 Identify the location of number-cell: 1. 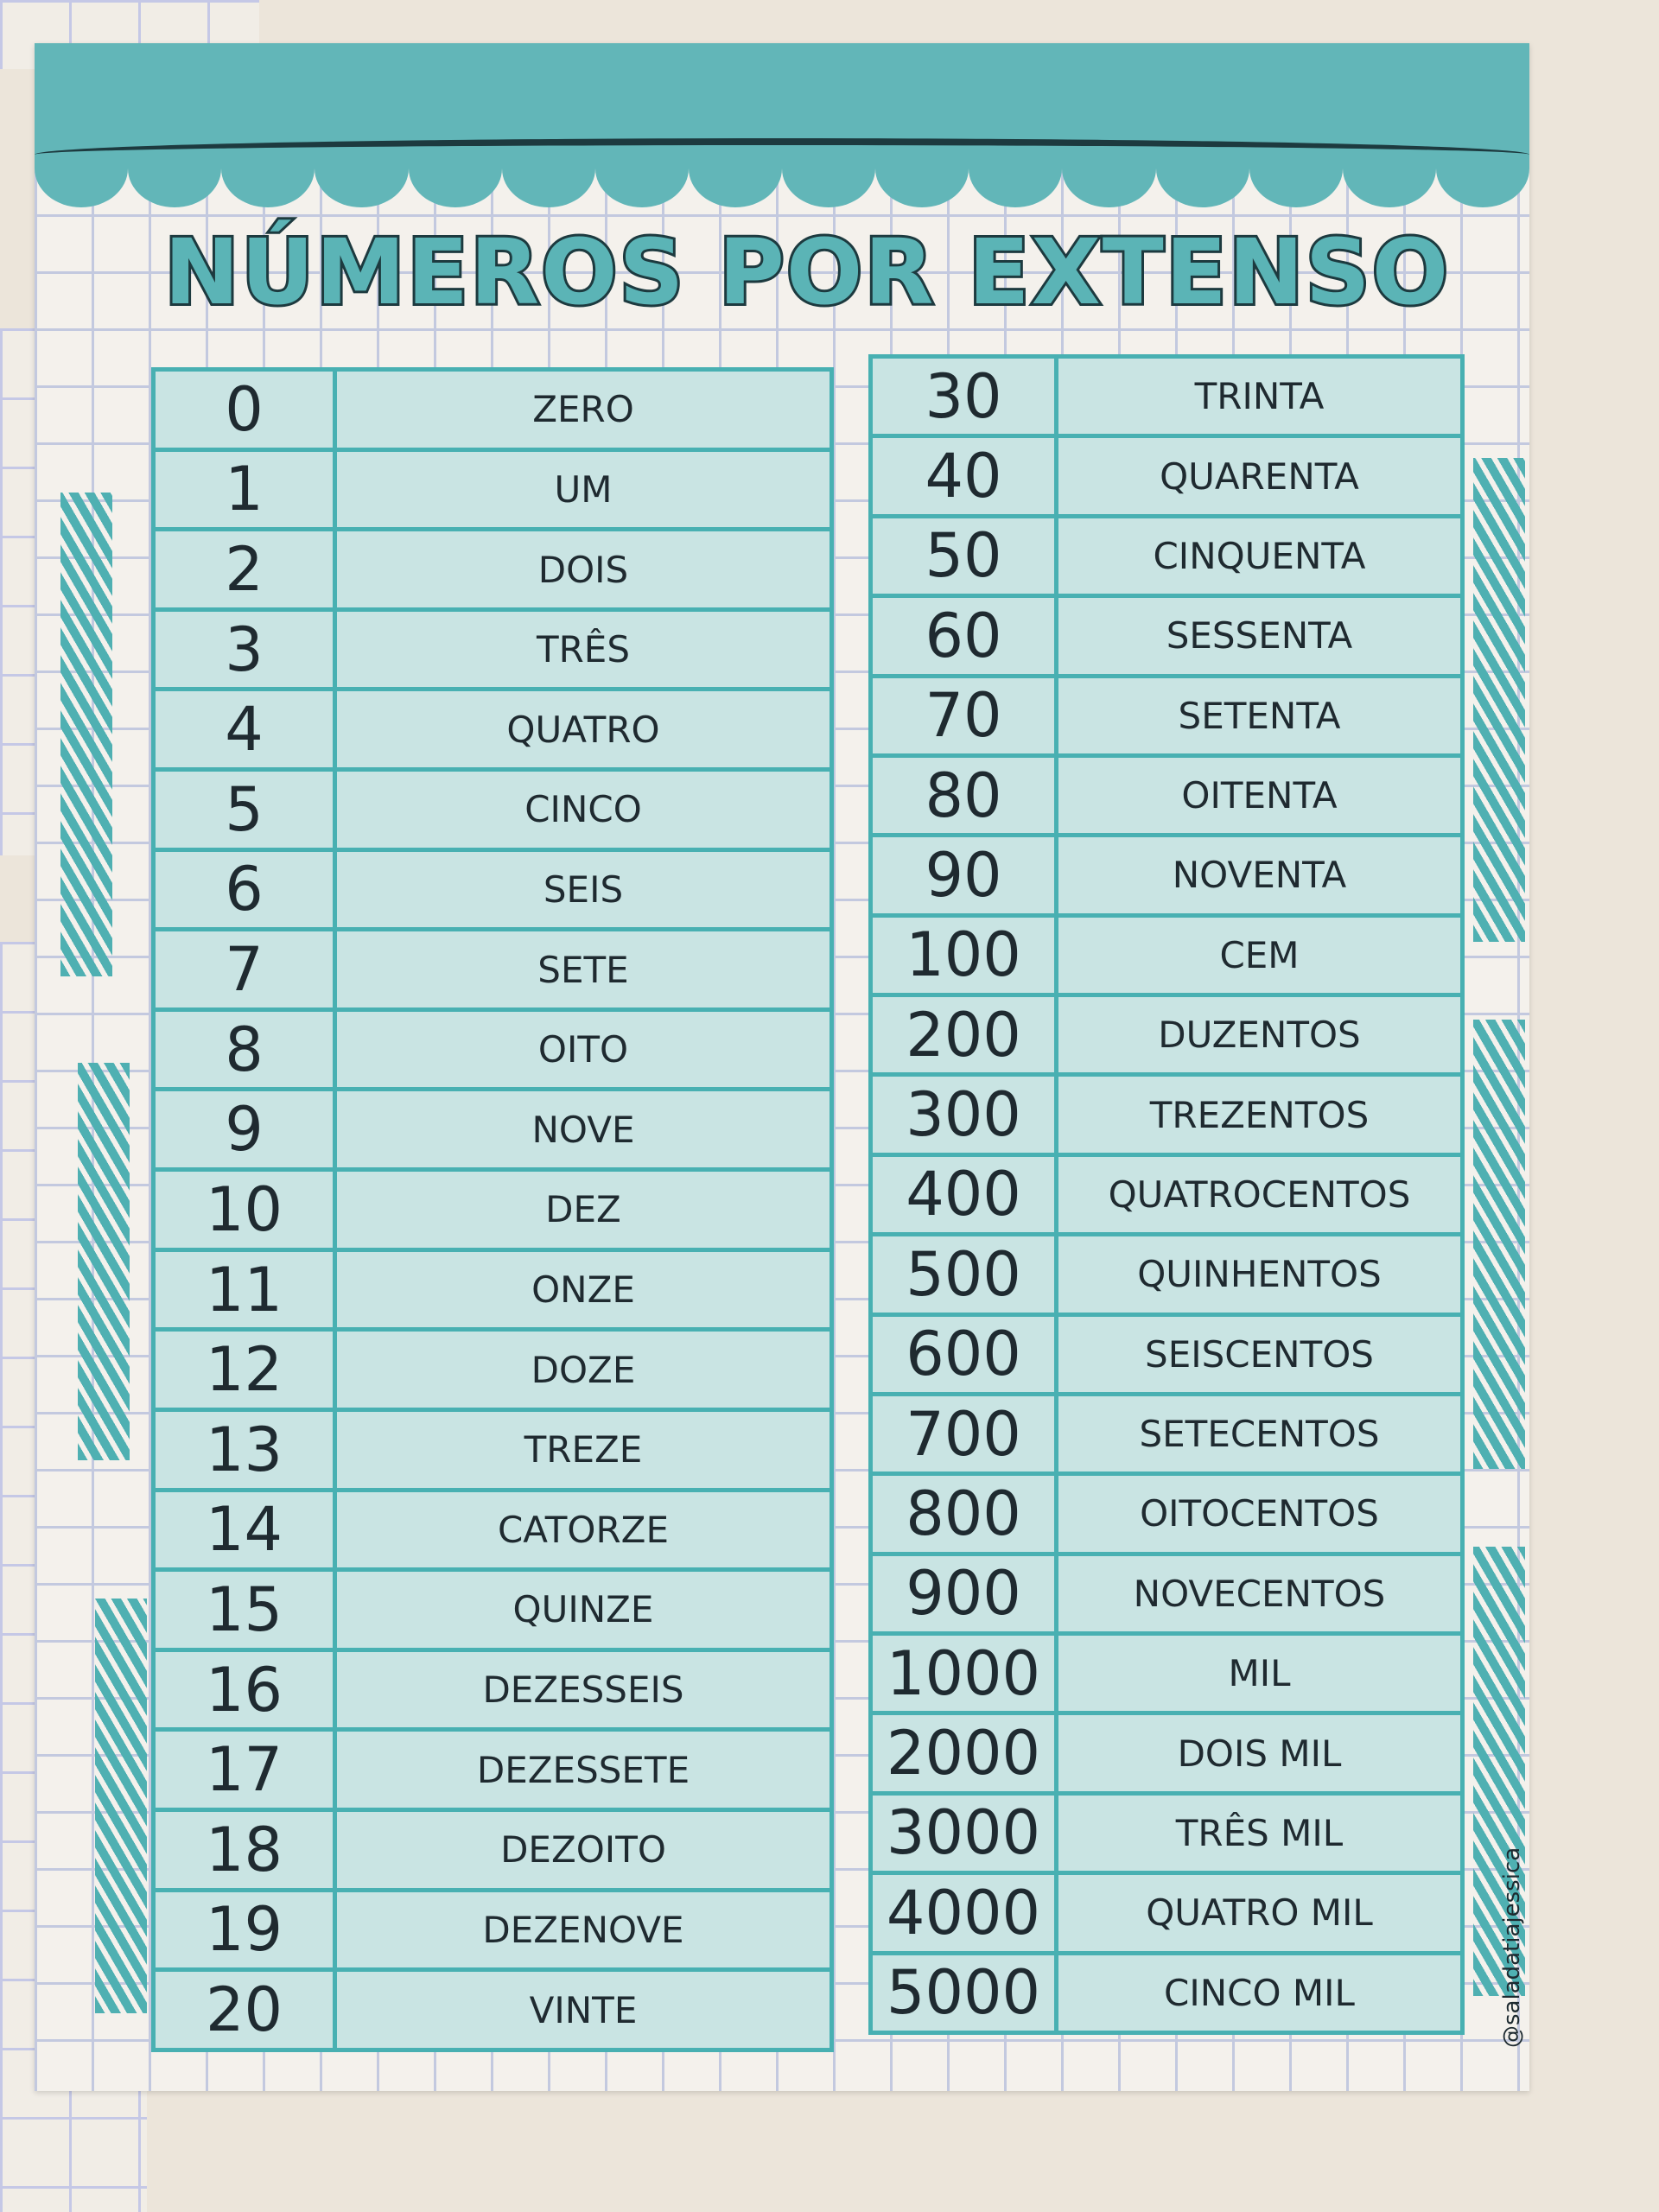
(244, 489).